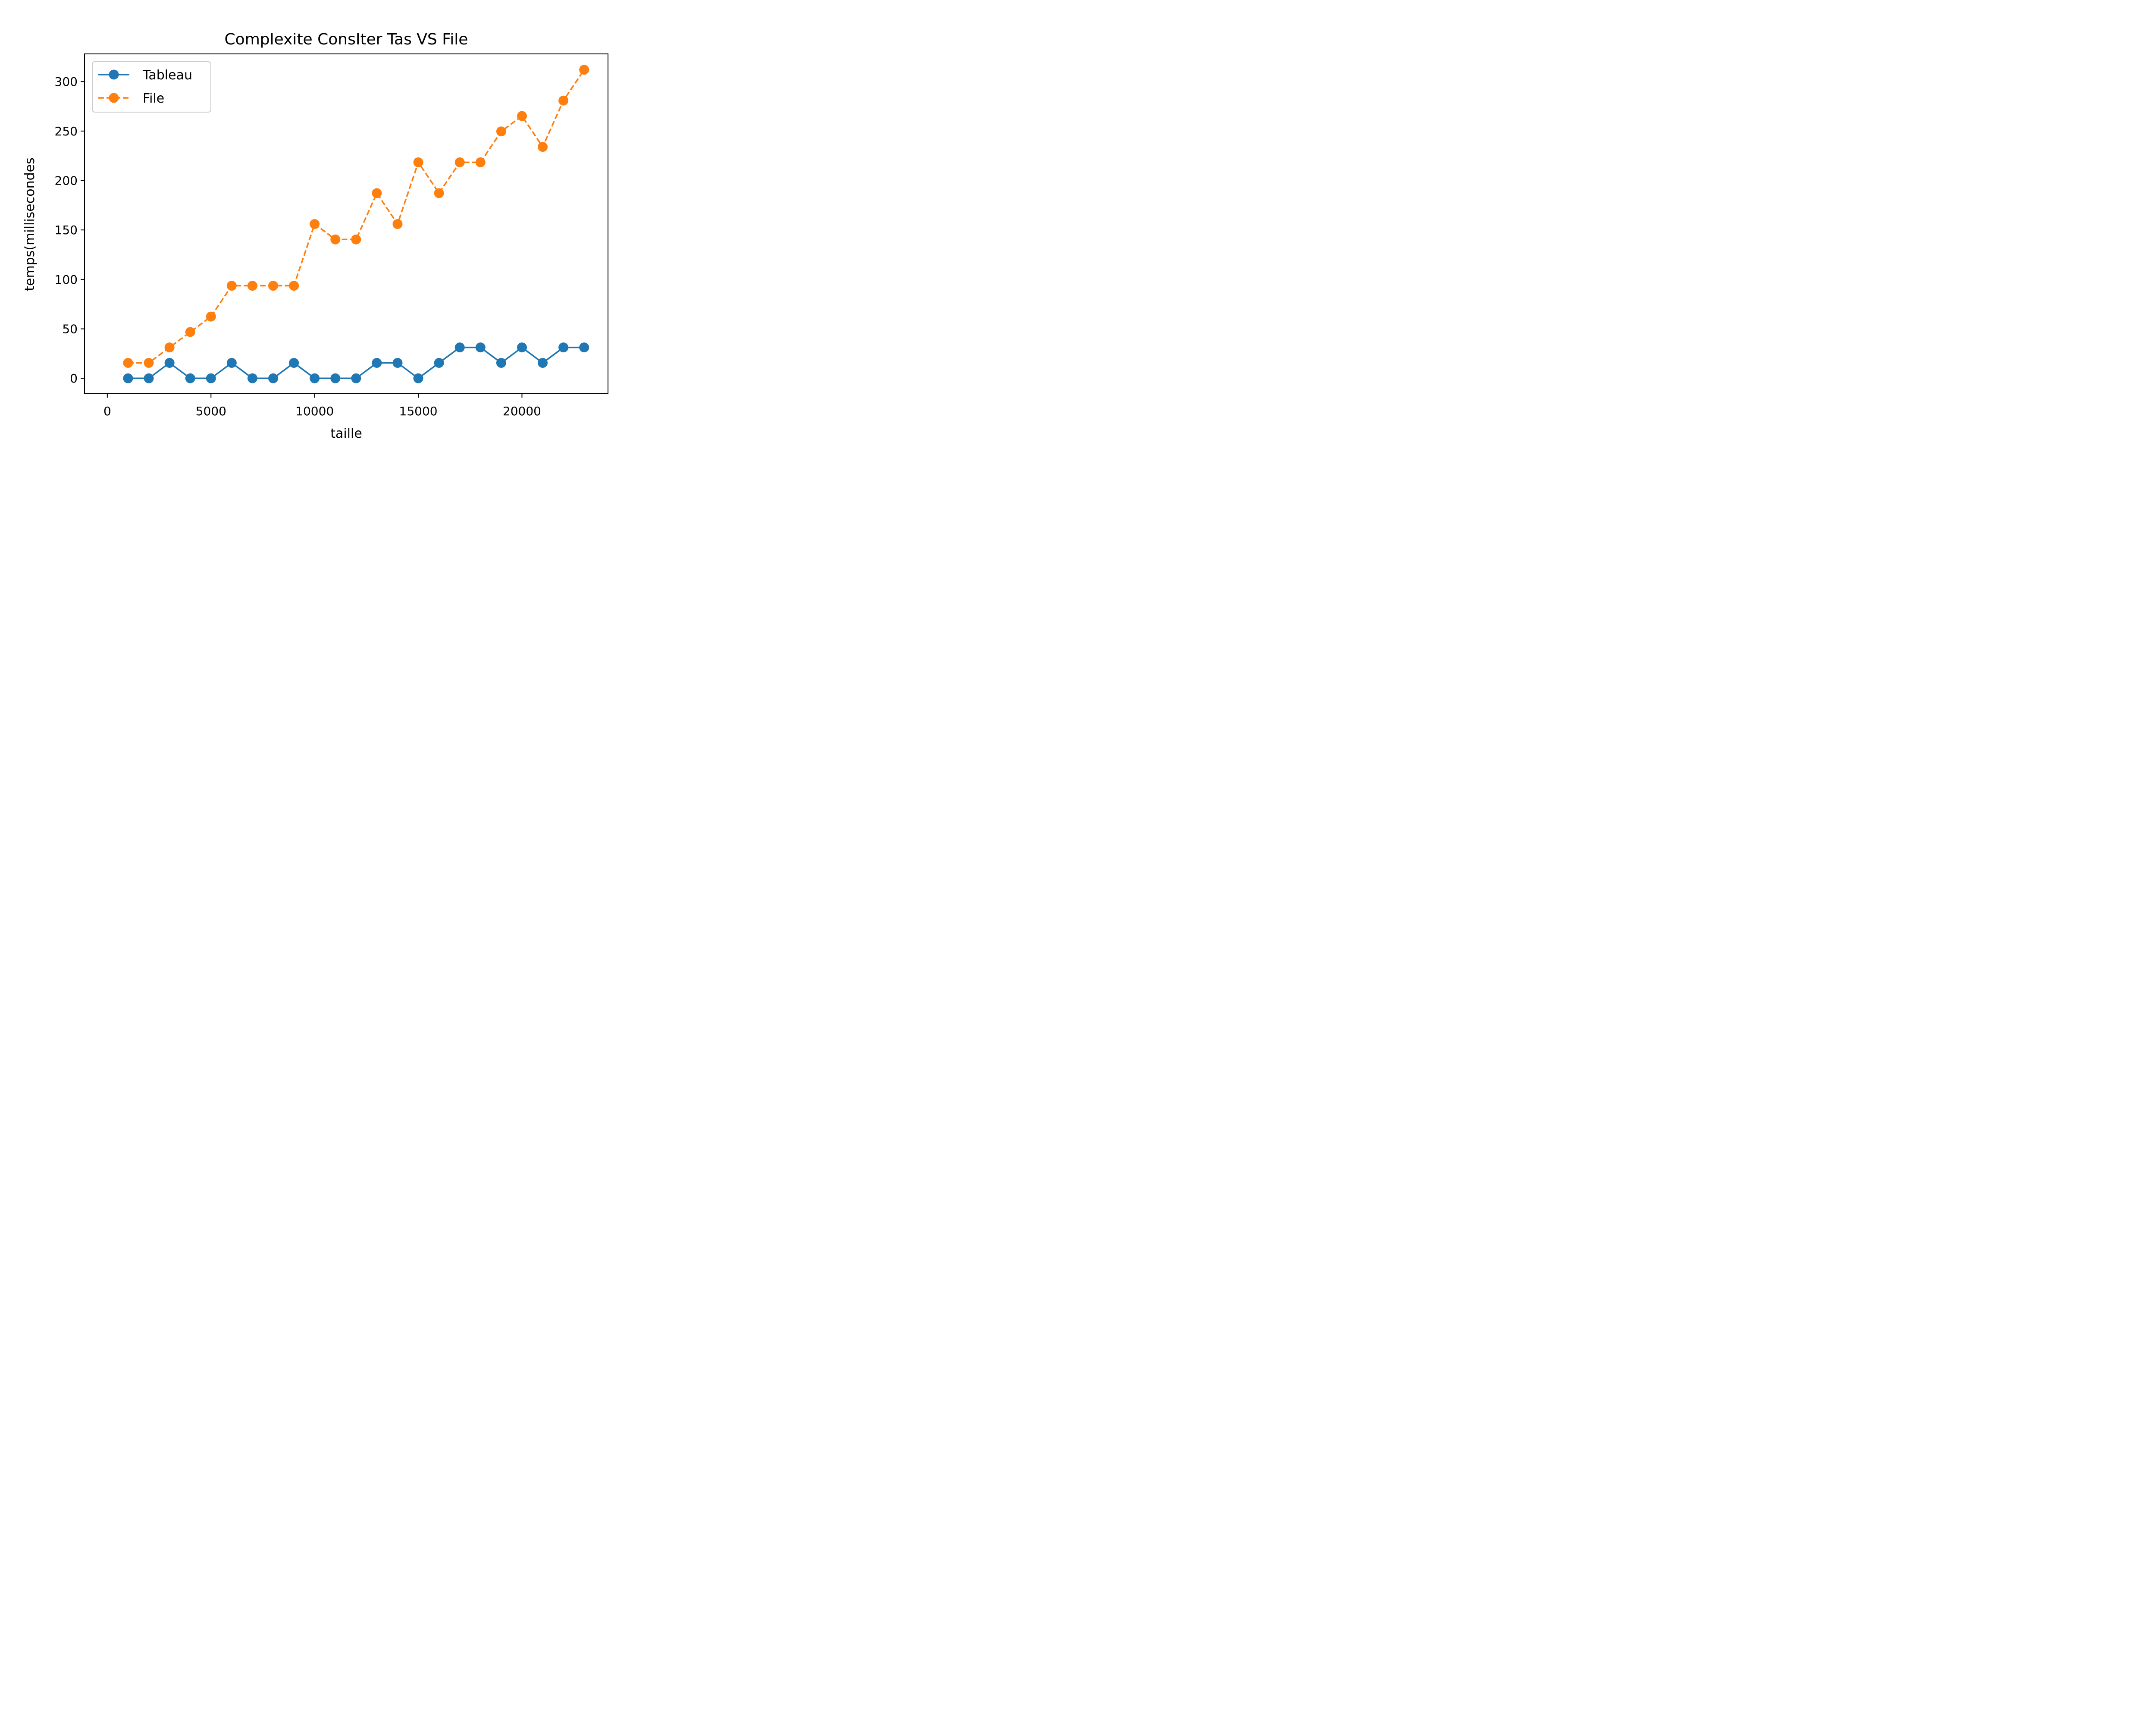 This screenshot has width=2156, height=1725. I want to click on legend-label-file: File, so click(153, 99).